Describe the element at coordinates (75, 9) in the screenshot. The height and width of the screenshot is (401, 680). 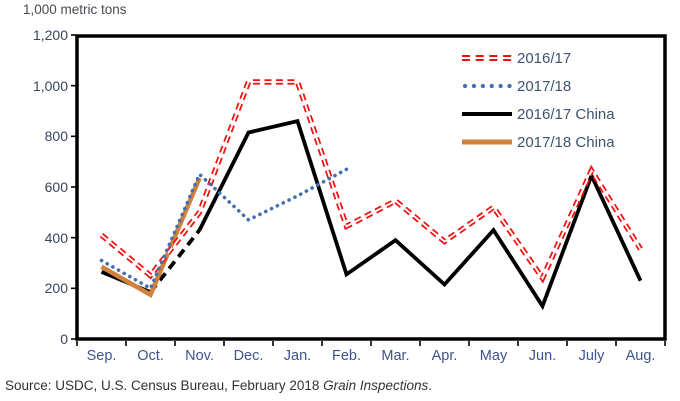
I see `axis-units-title: 1,000 metric tons` at that location.